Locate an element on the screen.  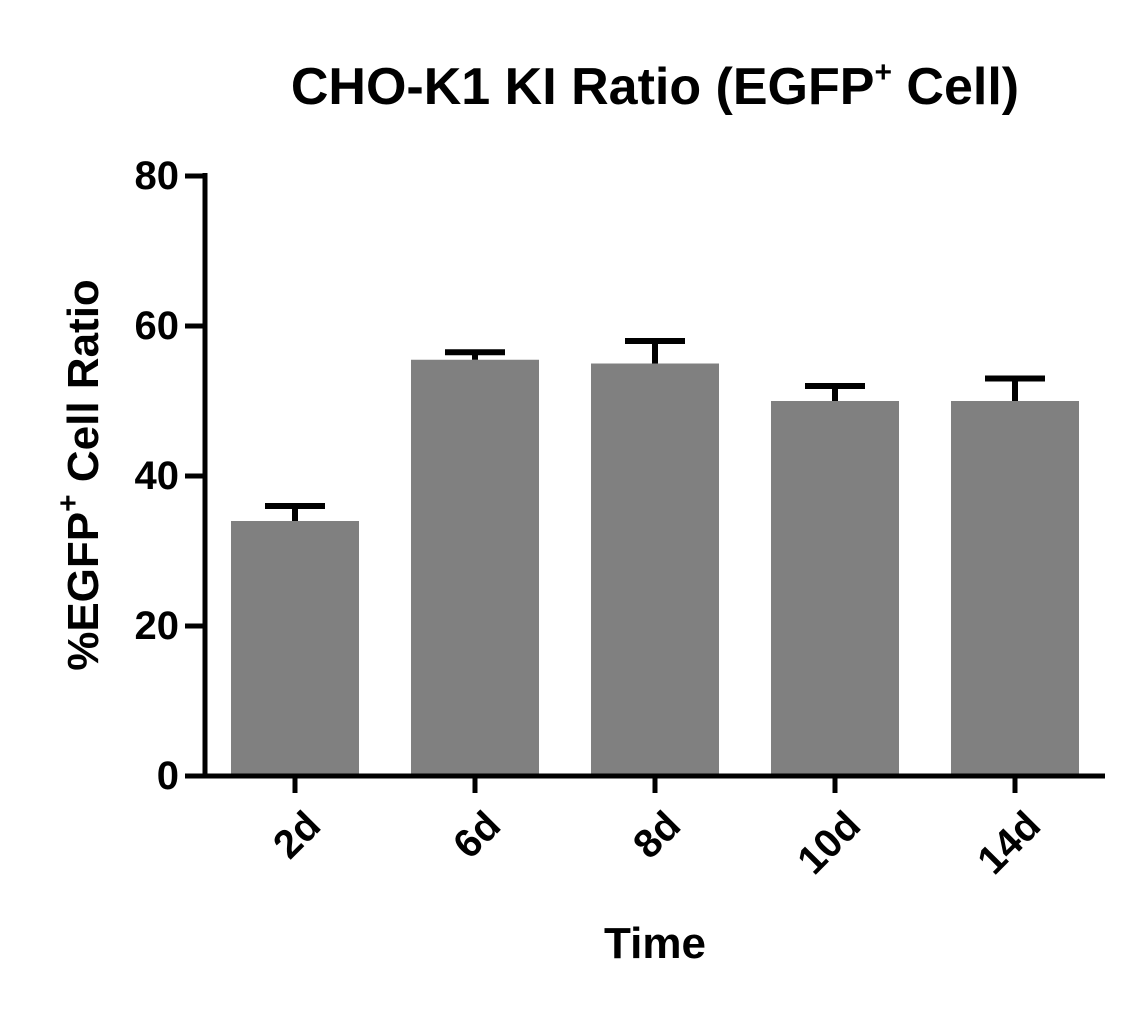
y-ticks-group: 0 20 40 60 80 is located at coordinates (170, 476).